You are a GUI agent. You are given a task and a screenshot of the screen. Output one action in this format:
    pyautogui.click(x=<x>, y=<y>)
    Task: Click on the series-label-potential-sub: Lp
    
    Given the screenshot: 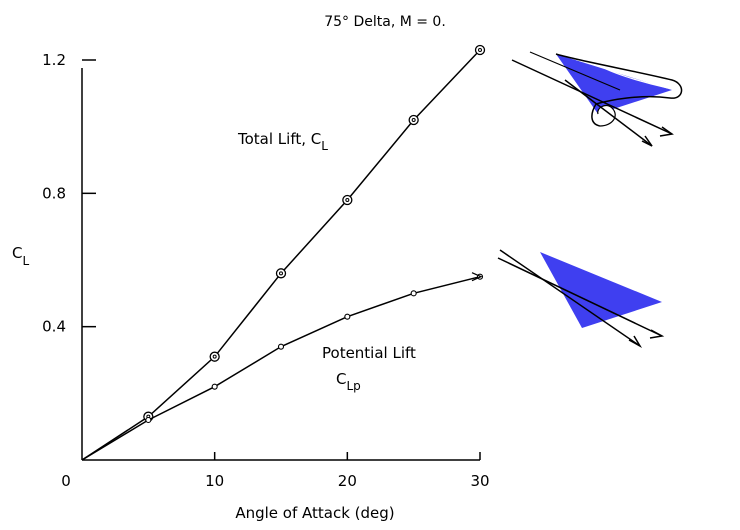 What is the action you would take?
    pyautogui.click(x=353, y=386)
    